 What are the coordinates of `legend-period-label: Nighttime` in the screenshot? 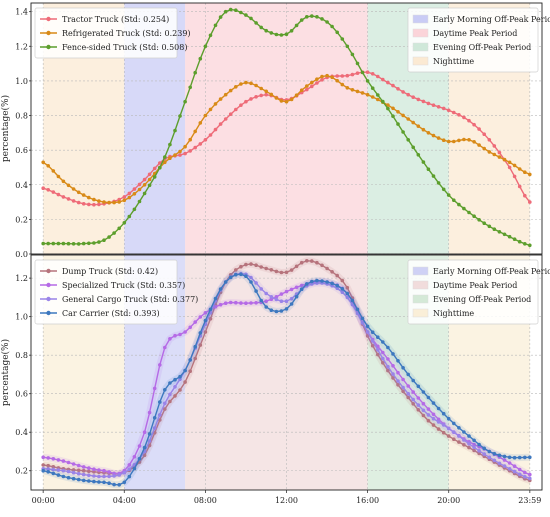 It's located at (453, 313).